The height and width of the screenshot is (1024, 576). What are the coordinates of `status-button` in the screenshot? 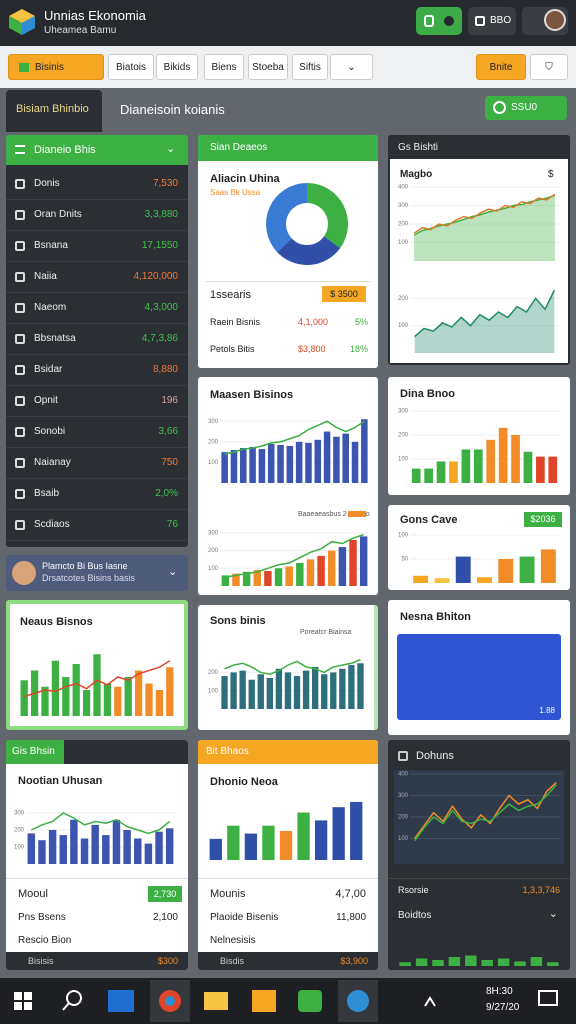 It's located at (439, 21).